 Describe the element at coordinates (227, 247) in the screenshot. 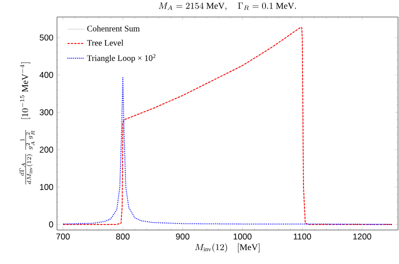

I see `x-axis-title: $M_{\mathrm{inv}}(12)\quad [\mathrm{MeV}]$` at that location.